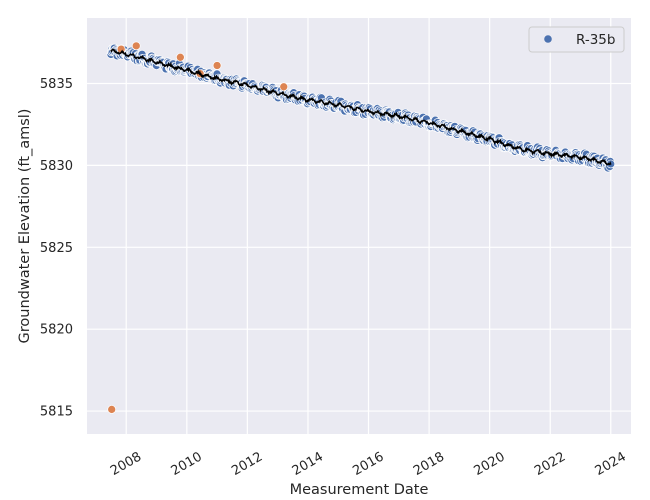 The width and height of the screenshot is (650, 500). What do you see at coordinates (595, 40) in the screenshot?
I see `legend-label-r35b: R-35b` at bounding box center [595, 40].